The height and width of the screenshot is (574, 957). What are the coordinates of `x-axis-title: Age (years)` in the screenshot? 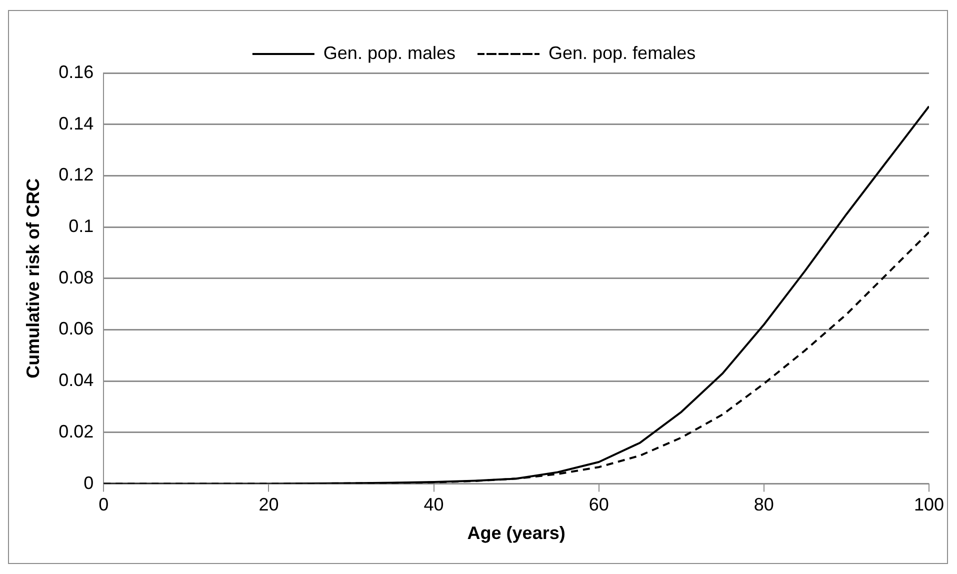 It's located at (516, 533).